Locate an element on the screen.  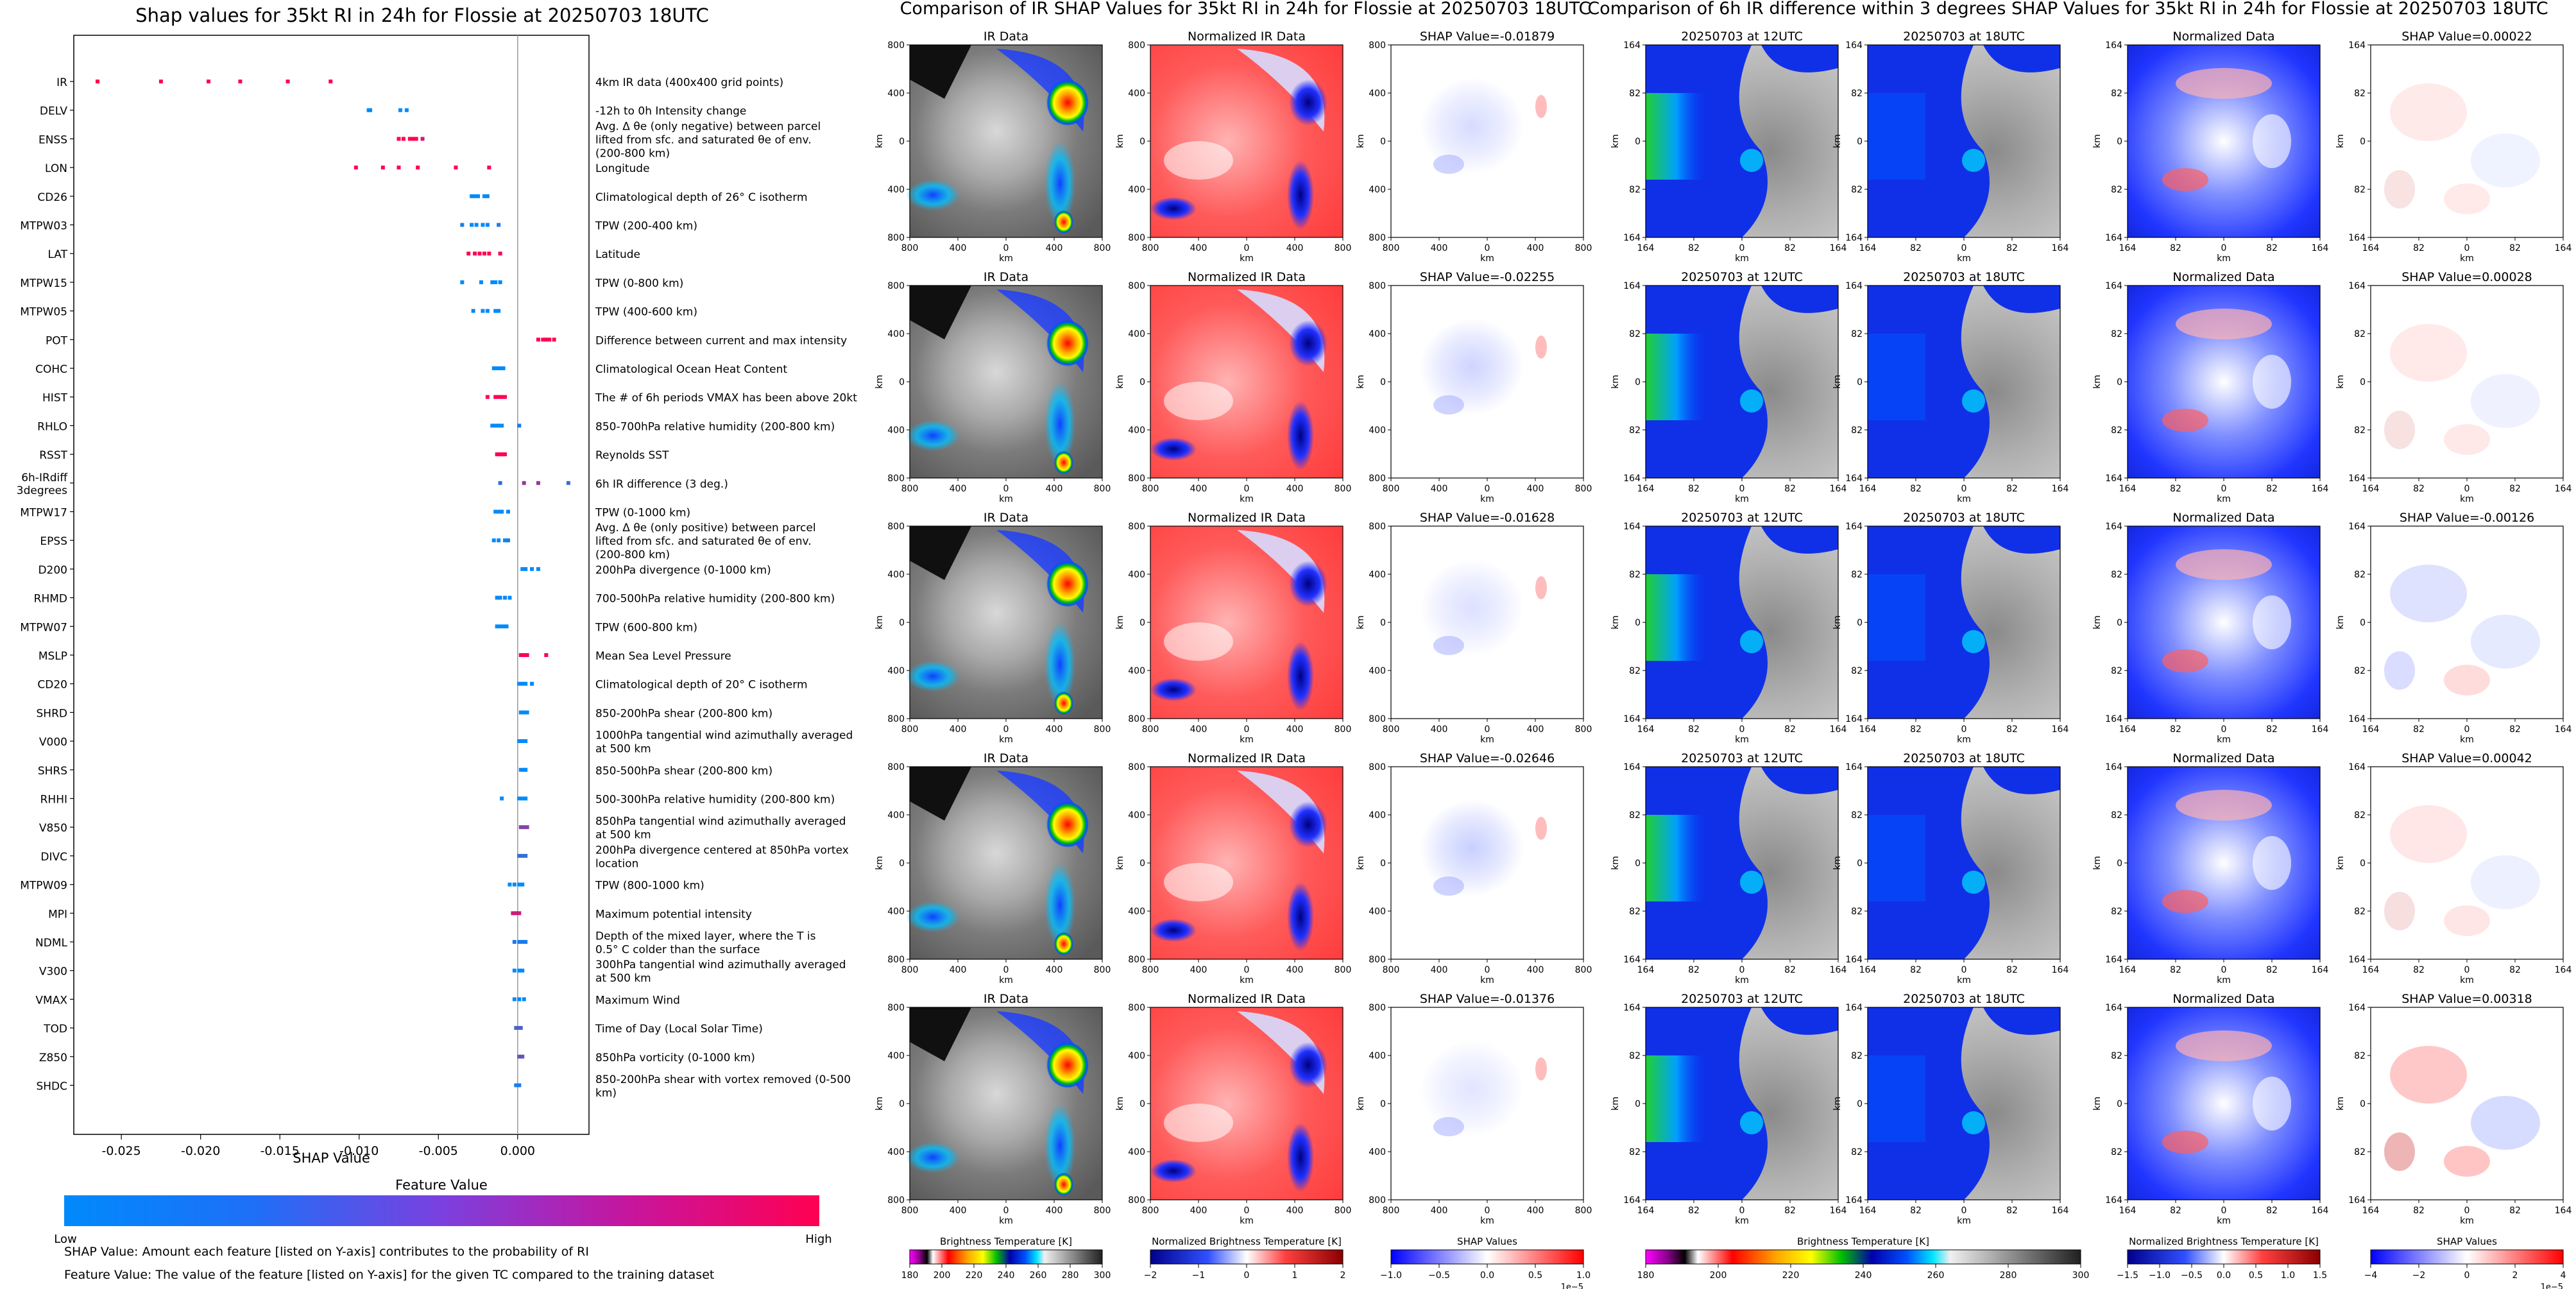
feature-label-COHC: COHC is located at coordinates (51, 369).